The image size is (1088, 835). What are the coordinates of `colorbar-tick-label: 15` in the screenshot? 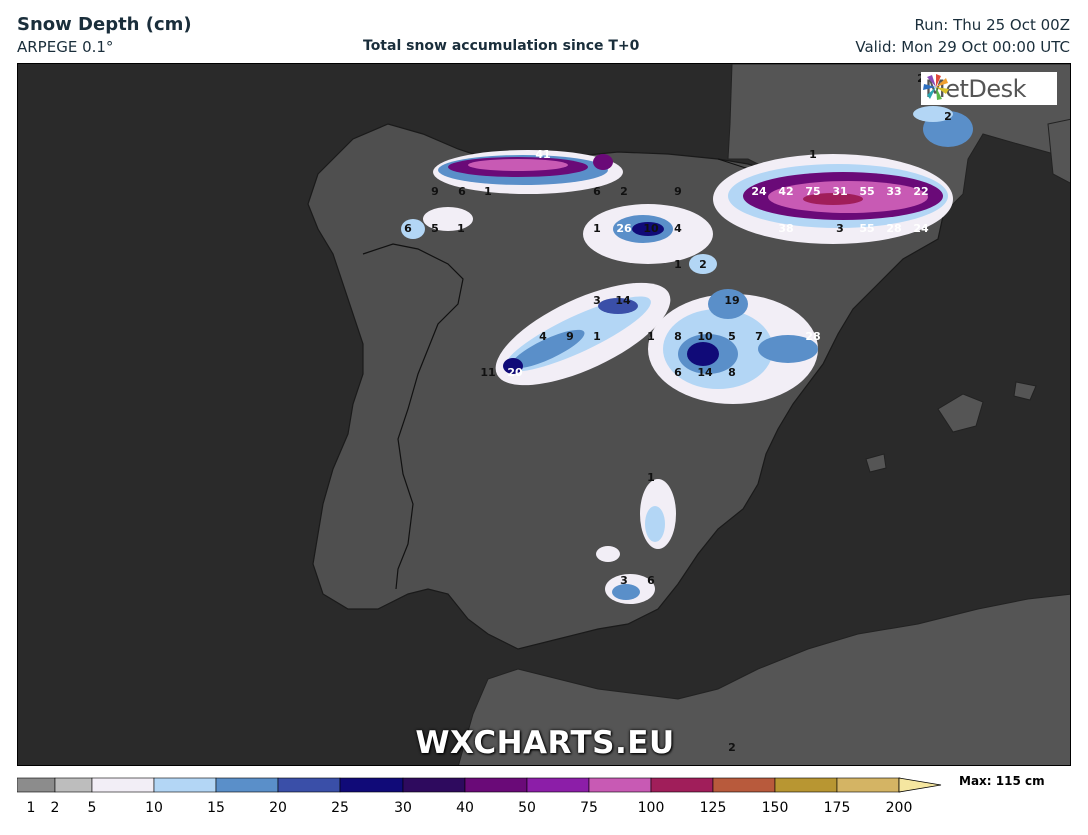 It's located at (216, 808).